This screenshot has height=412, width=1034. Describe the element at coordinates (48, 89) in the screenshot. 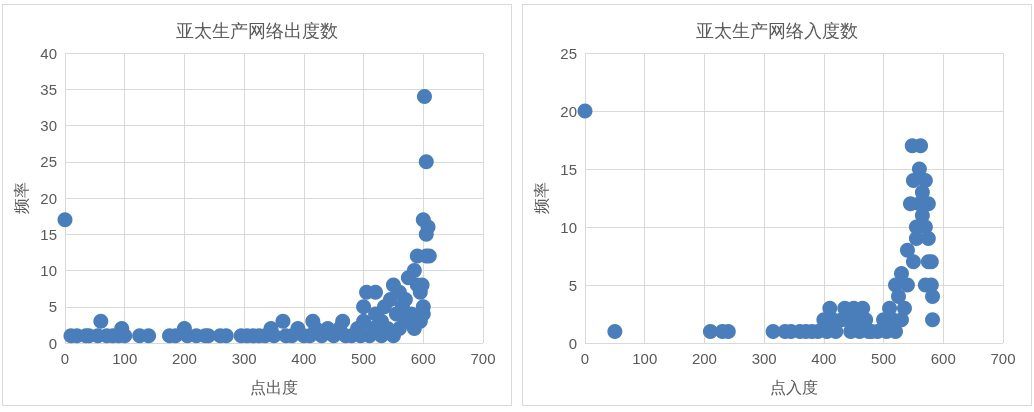

I see `y-tick-label: 35` at that location.